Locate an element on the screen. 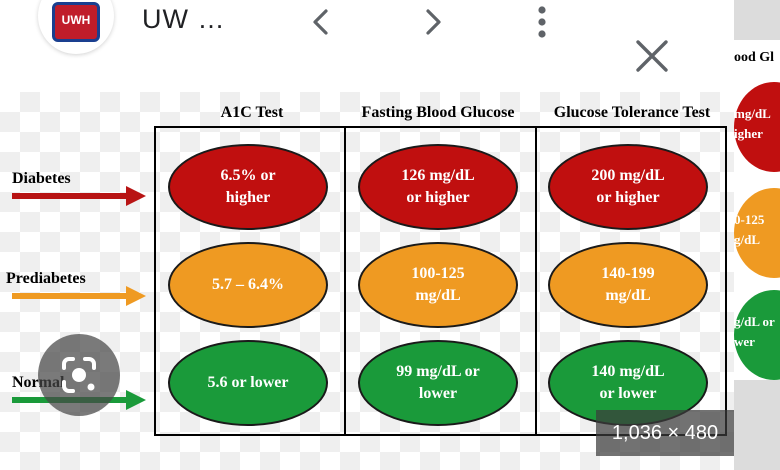  more-vert-icon is located at coordinates (542, 22).